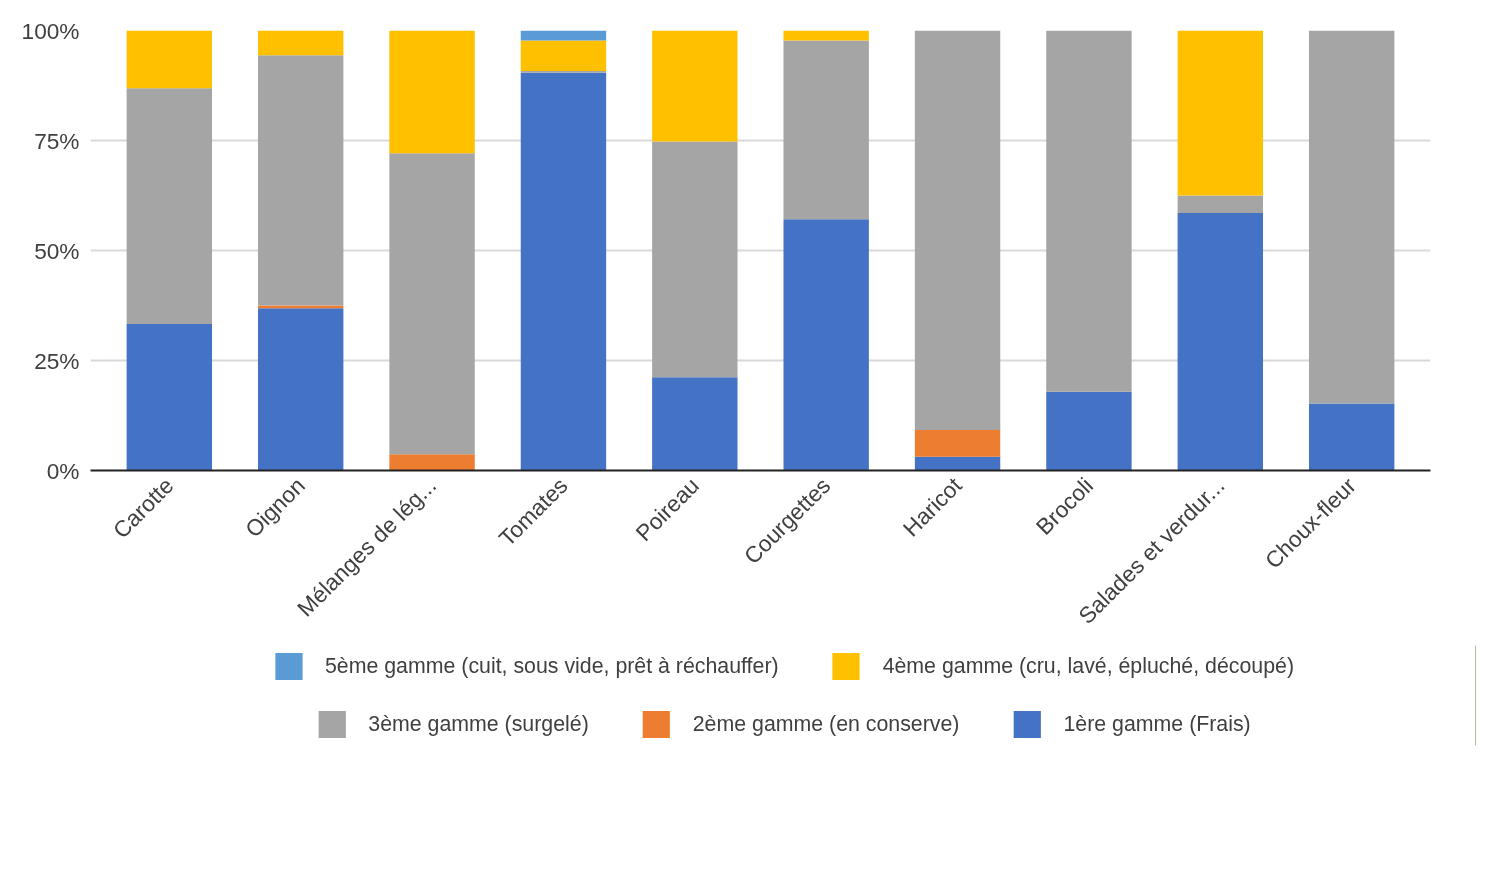 This screenshot has width=1506, height=890. Describe the element at coordinates (50, 30) in the screenshot. I see `y-tick-label: 100%` at that location.